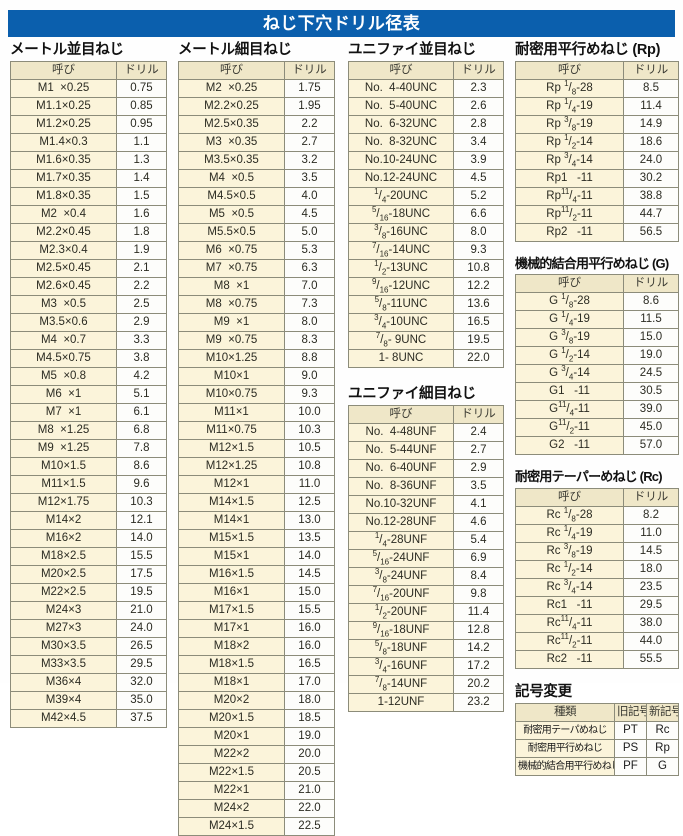 This screenshot has width=683, height=836. Describe the element at coordinates (141, 251) in the screenshot. I see `cell-drill-diameter: 1.9` at that location.